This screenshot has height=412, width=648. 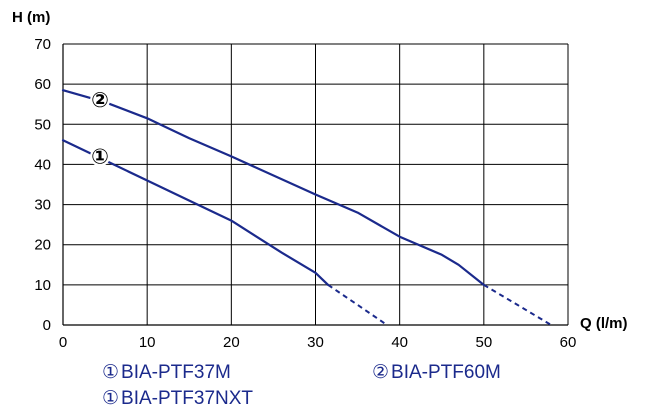 I want to click on legend-item-ptf37m: ① BIA-PTF37M, so click(x=166, y=372).